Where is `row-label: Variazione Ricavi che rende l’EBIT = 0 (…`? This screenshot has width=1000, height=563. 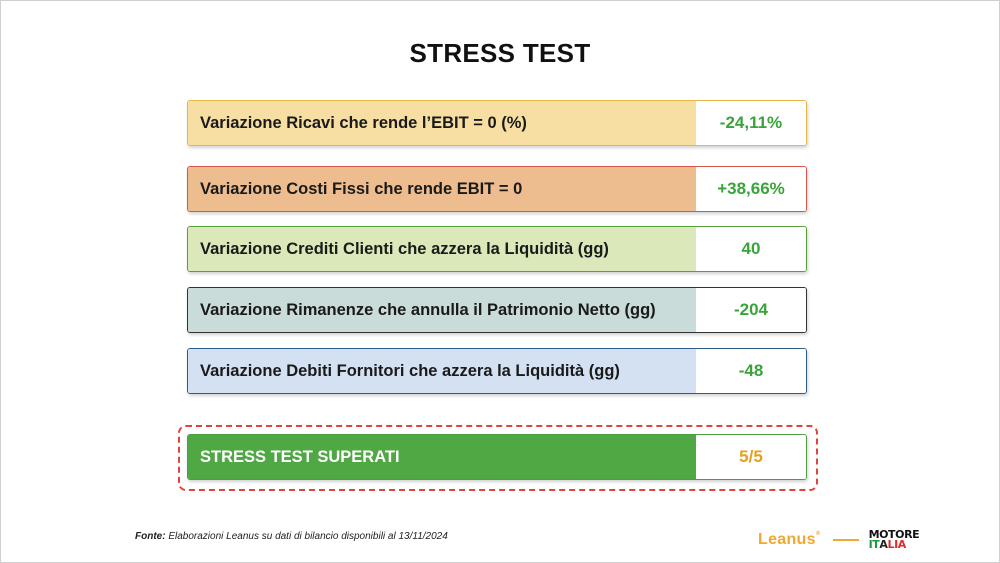
row-label: Variazione Ricavi che rende l’EBIT = 0 (… is located at coordinates (442, 123).